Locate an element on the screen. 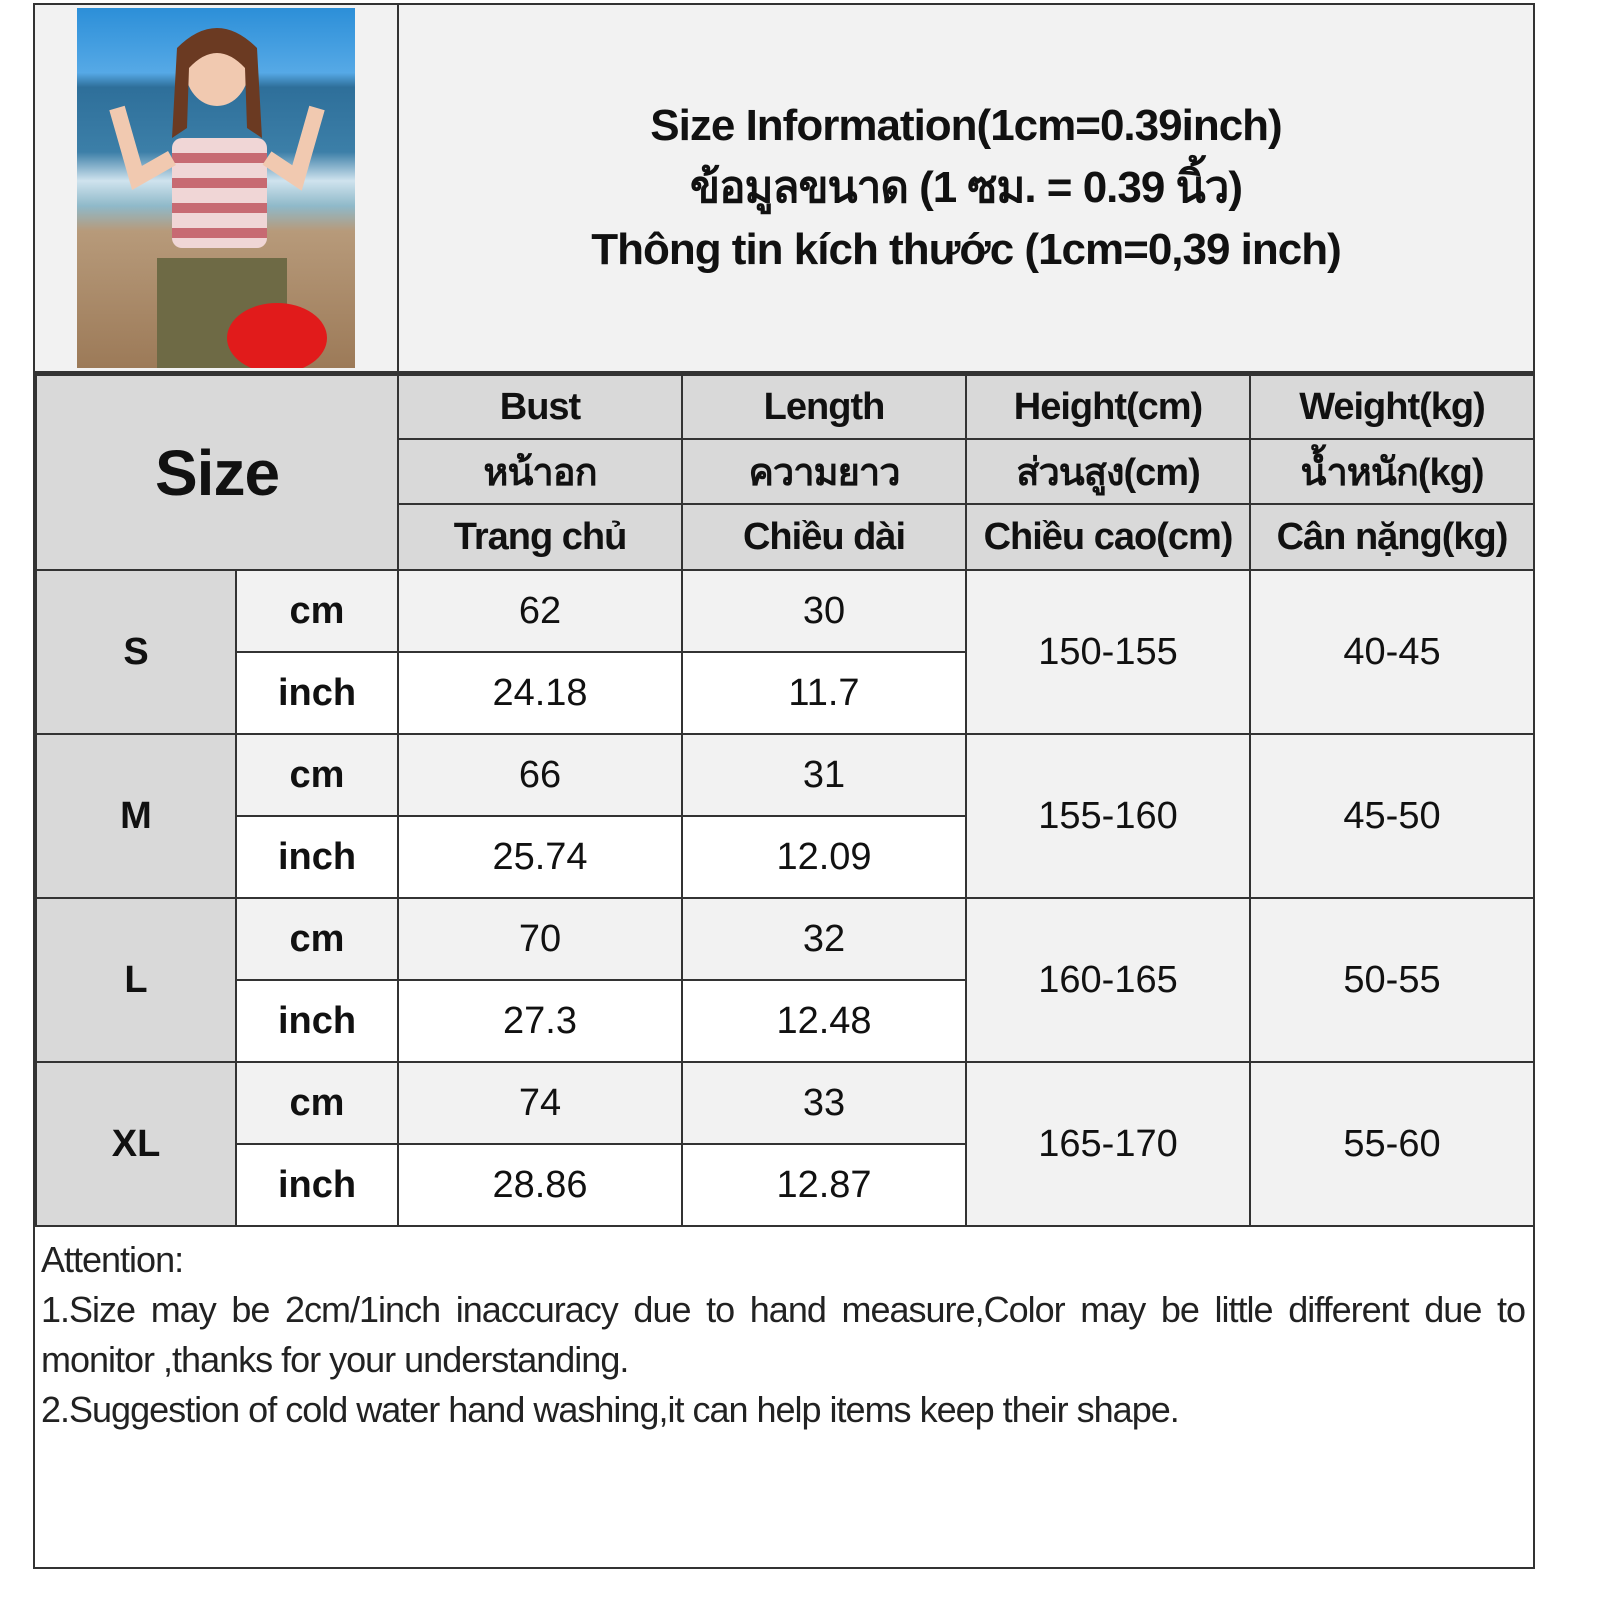 Image resolution: width=1600 pixels, height=1600 pixels. col-header-length-vi: Chiều dài is located at coordinates (824, 537).